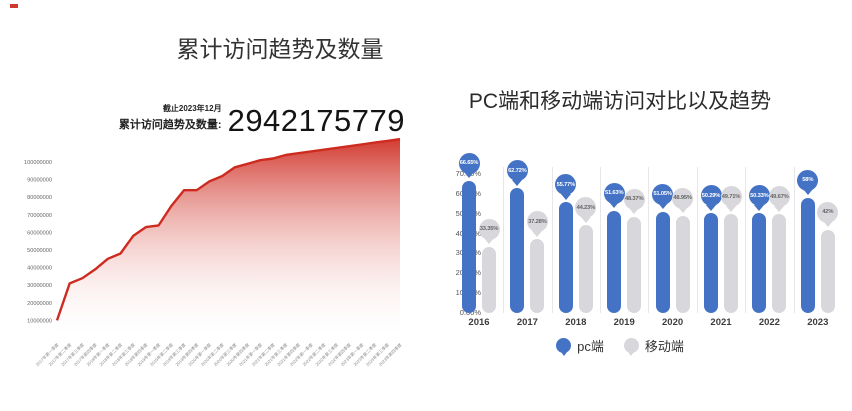 The image size is (852, 411). Describe the element at coordinates (818, 322) in the screenshot. I see `x-label-2023: 2023` at that location.